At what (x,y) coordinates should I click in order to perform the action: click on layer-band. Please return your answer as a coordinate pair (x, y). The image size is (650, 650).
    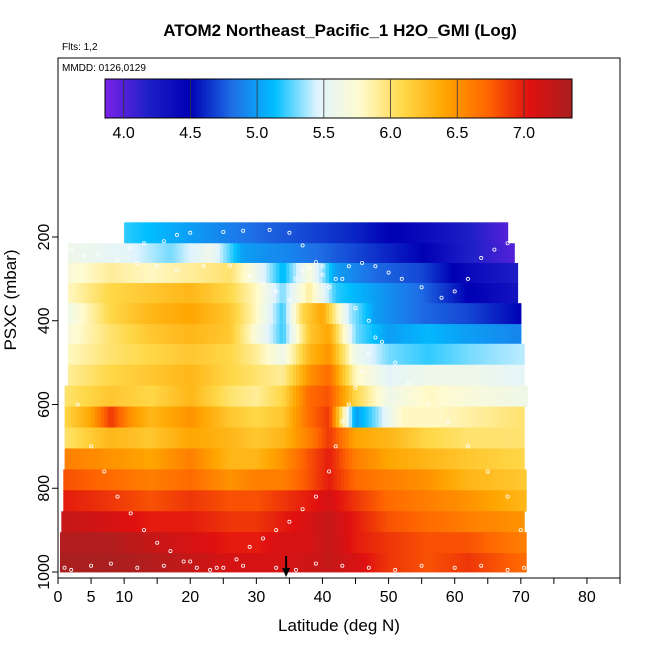
    Looking at the image, I should click on (296, 354).